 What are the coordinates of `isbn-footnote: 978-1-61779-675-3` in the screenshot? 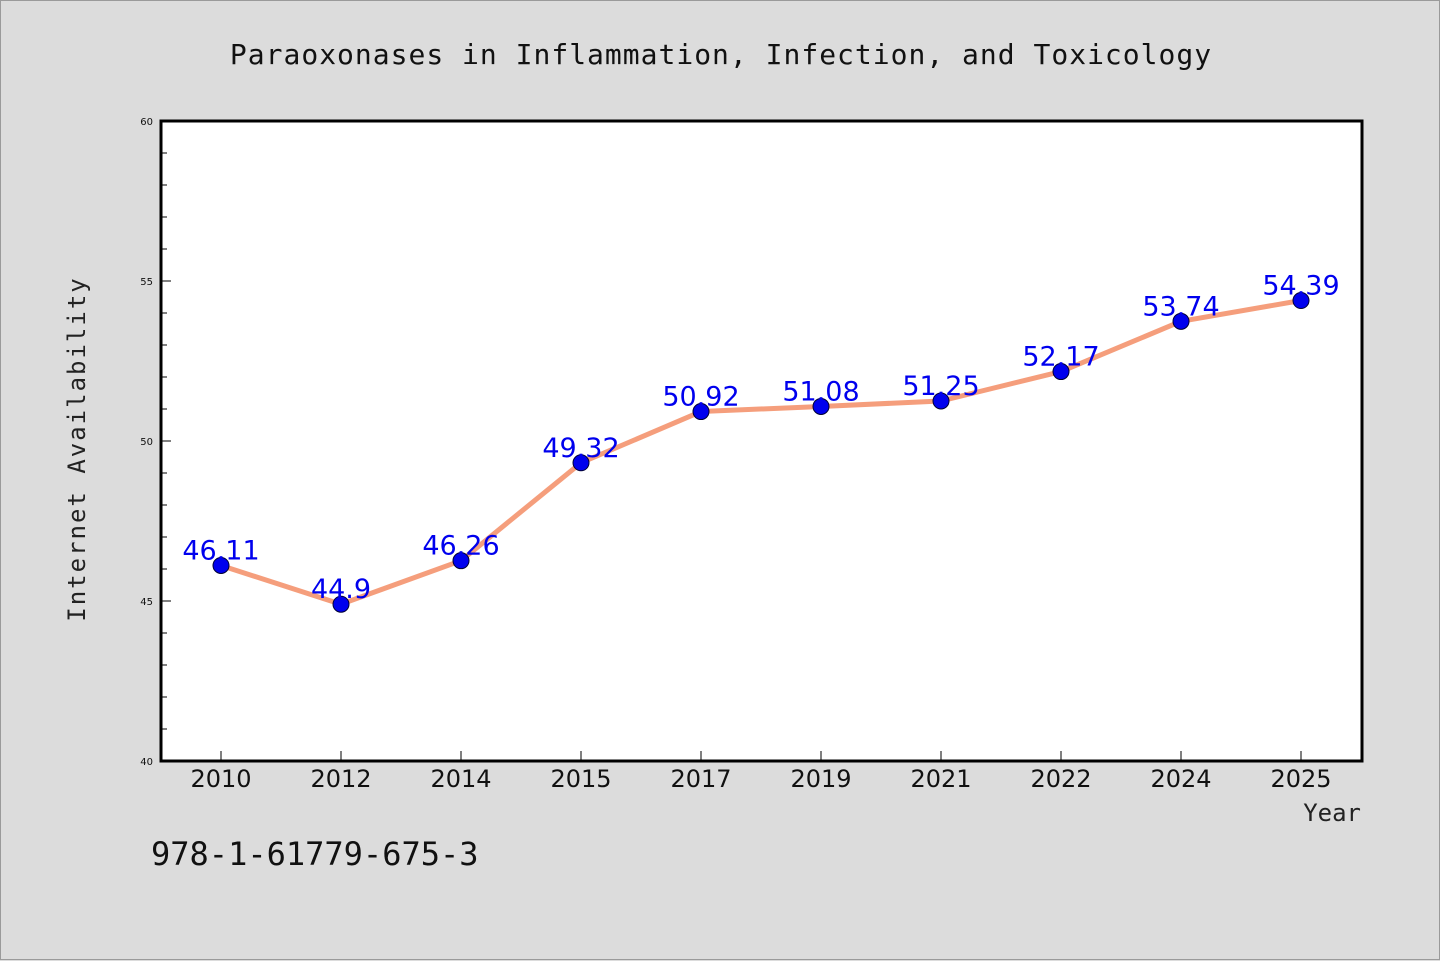 It's located at (315, 854).